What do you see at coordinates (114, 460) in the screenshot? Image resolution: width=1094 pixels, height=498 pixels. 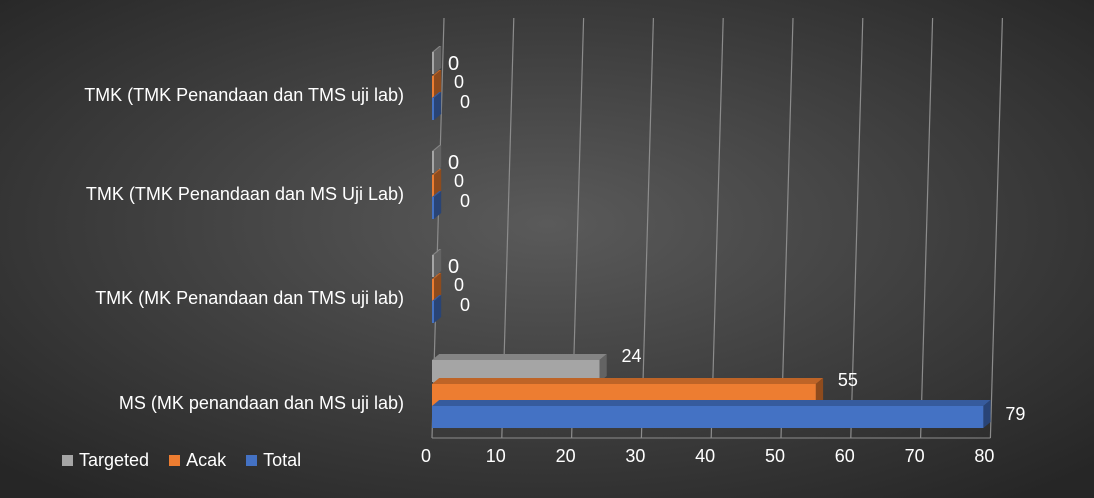 I see `legend-label-targeted: Targeted` at bounding box center [114, 460].